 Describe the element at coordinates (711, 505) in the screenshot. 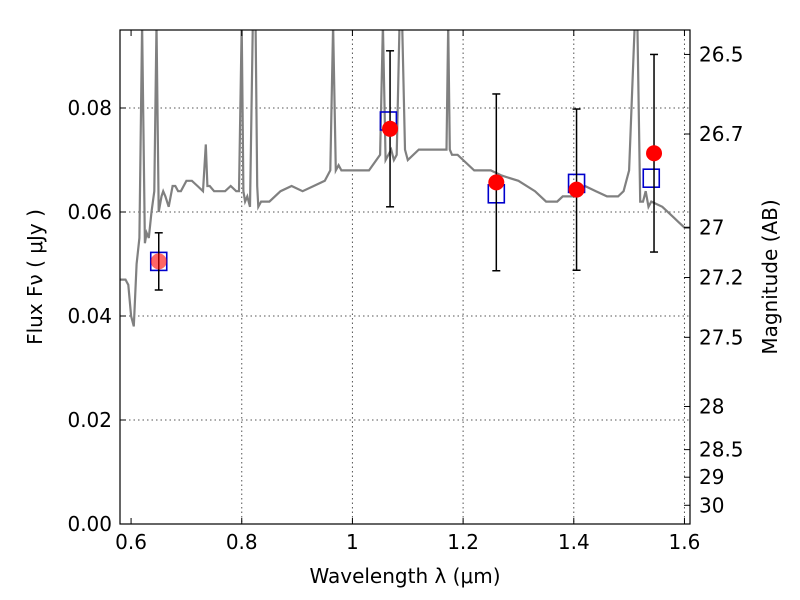

I see `y2-tick-label: 30` at that location.